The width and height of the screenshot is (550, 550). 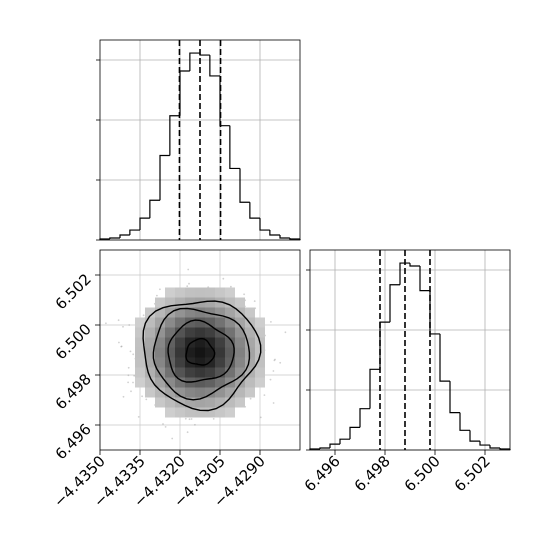 I want to click on quantile-lines, so click(x=405, y=350).